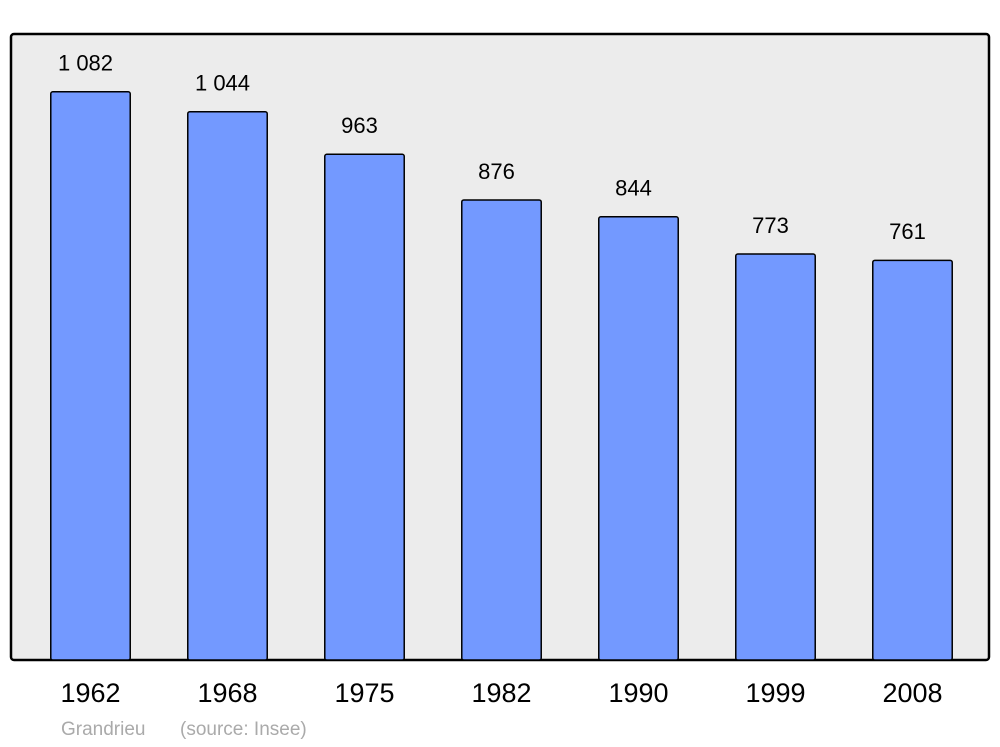  Describe the element at coordinates (638, 693) in the screenshot. I see `x-tick-label: 1990` at that location.